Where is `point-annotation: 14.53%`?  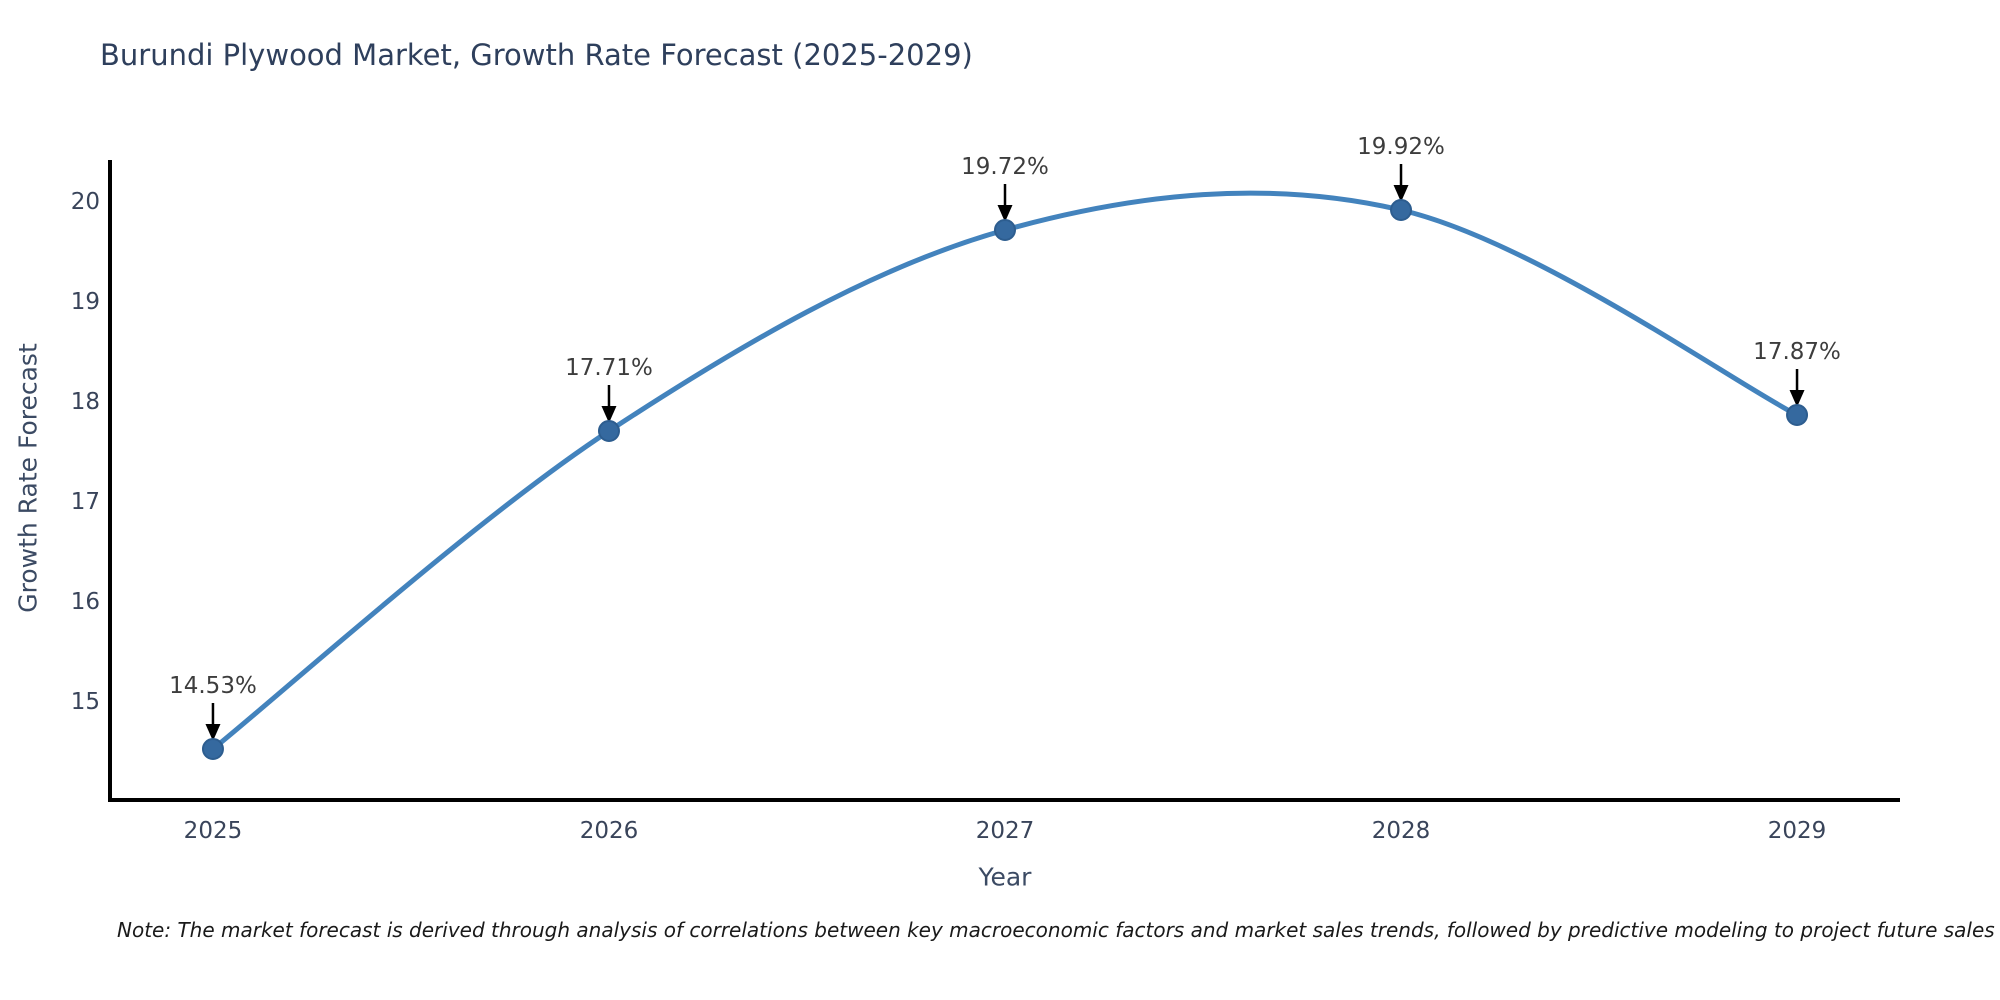
point-annotation: 14.53% is located at coordinates (213, 686).